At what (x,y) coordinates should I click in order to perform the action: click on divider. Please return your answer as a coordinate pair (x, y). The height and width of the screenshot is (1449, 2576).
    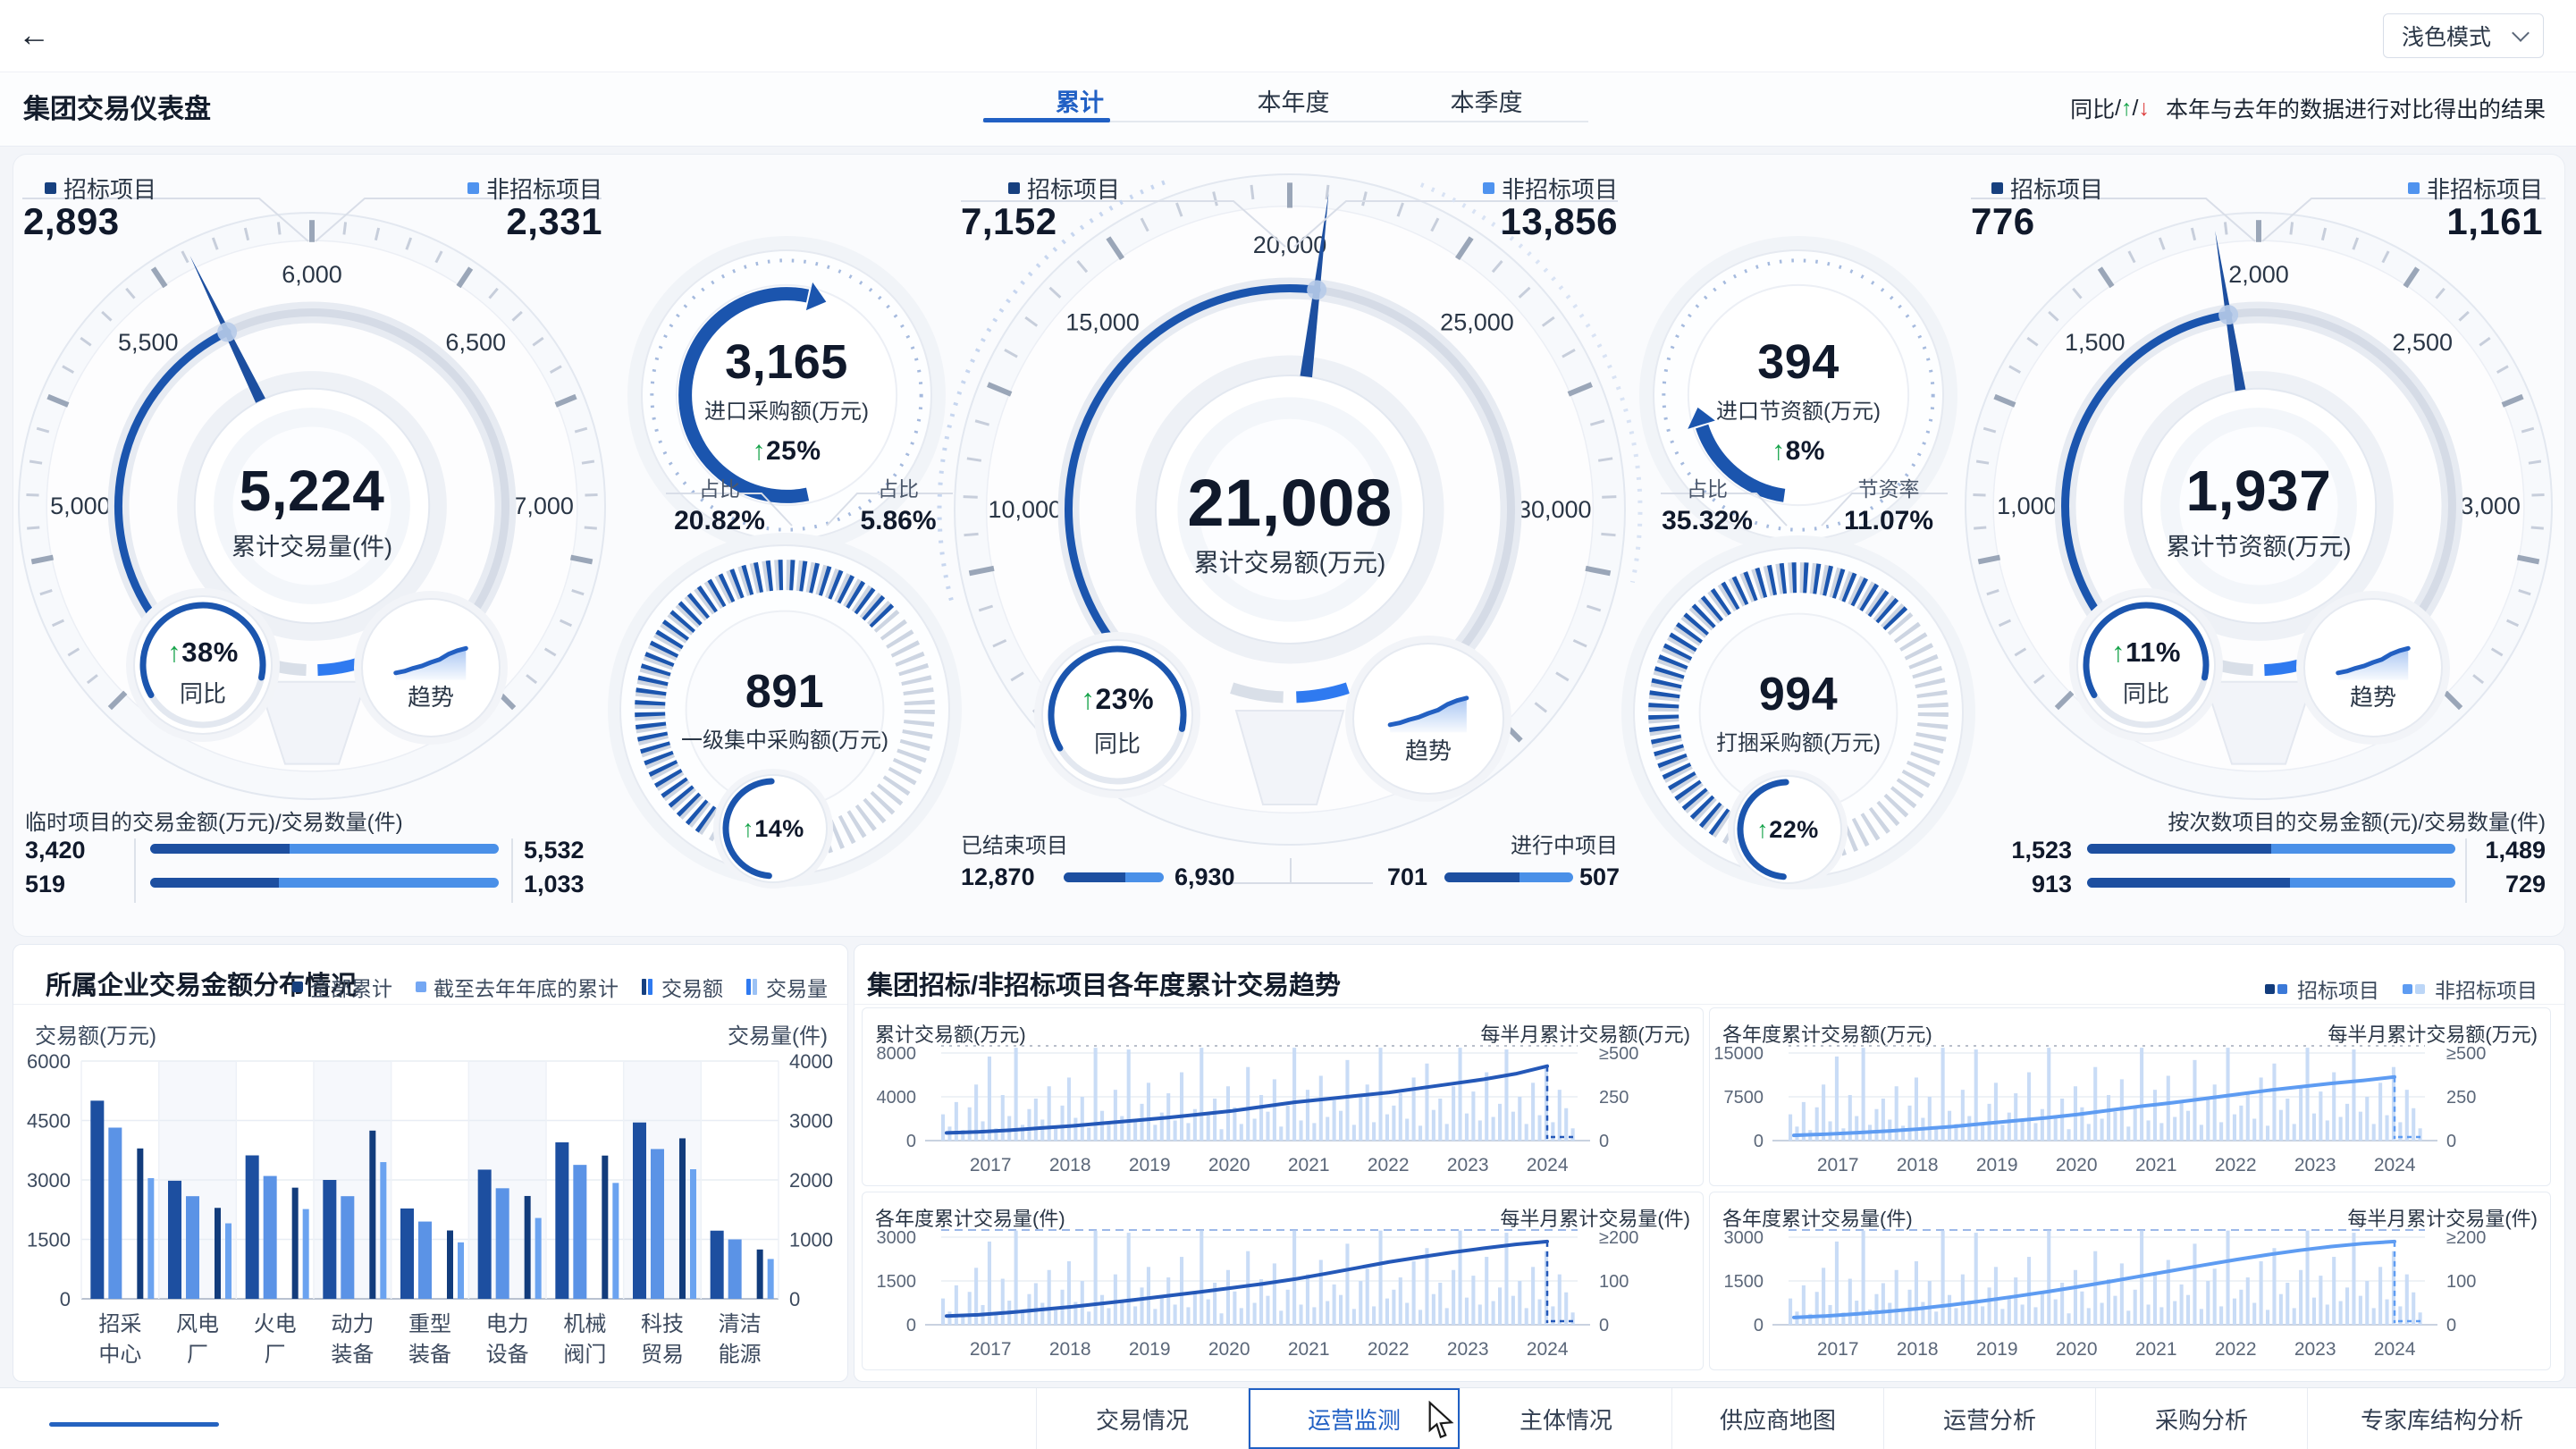
    Looking at the image, I should click on (1709, 1005).